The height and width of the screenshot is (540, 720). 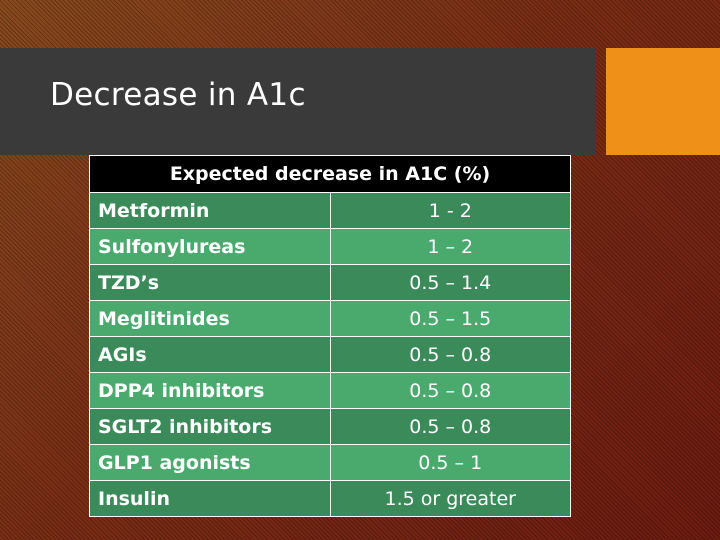 I want to click on table-header: Expected decrease in A1C (%), so click(x=330, y=174).